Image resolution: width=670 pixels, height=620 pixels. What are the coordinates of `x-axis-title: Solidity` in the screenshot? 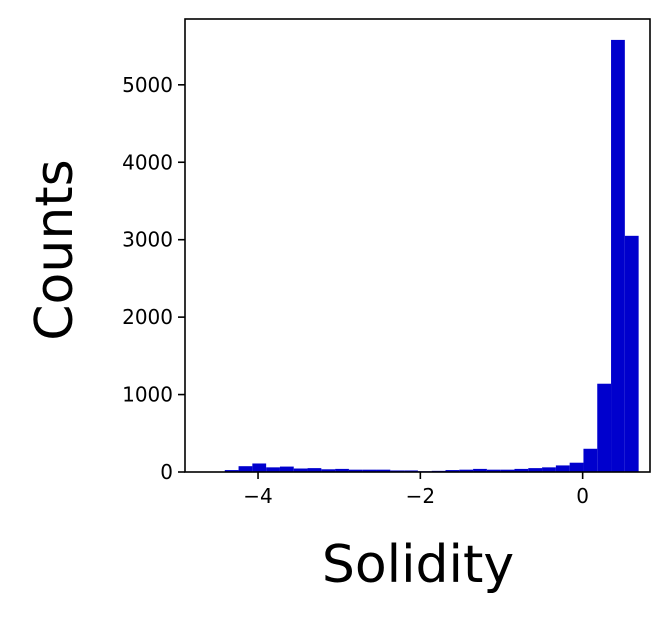 It's located at (418, 565).